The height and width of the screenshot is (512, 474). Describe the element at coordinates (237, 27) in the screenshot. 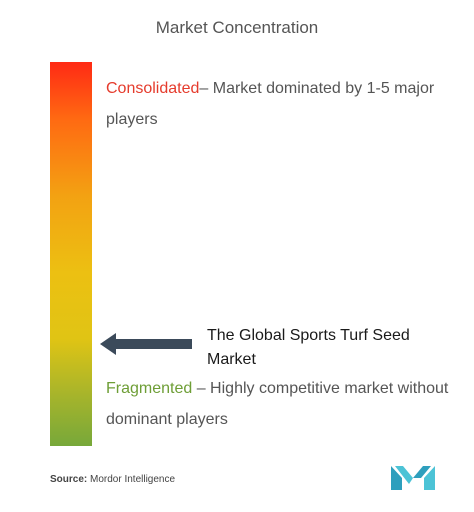

I see `chart-title: Market Concentration` at that location.